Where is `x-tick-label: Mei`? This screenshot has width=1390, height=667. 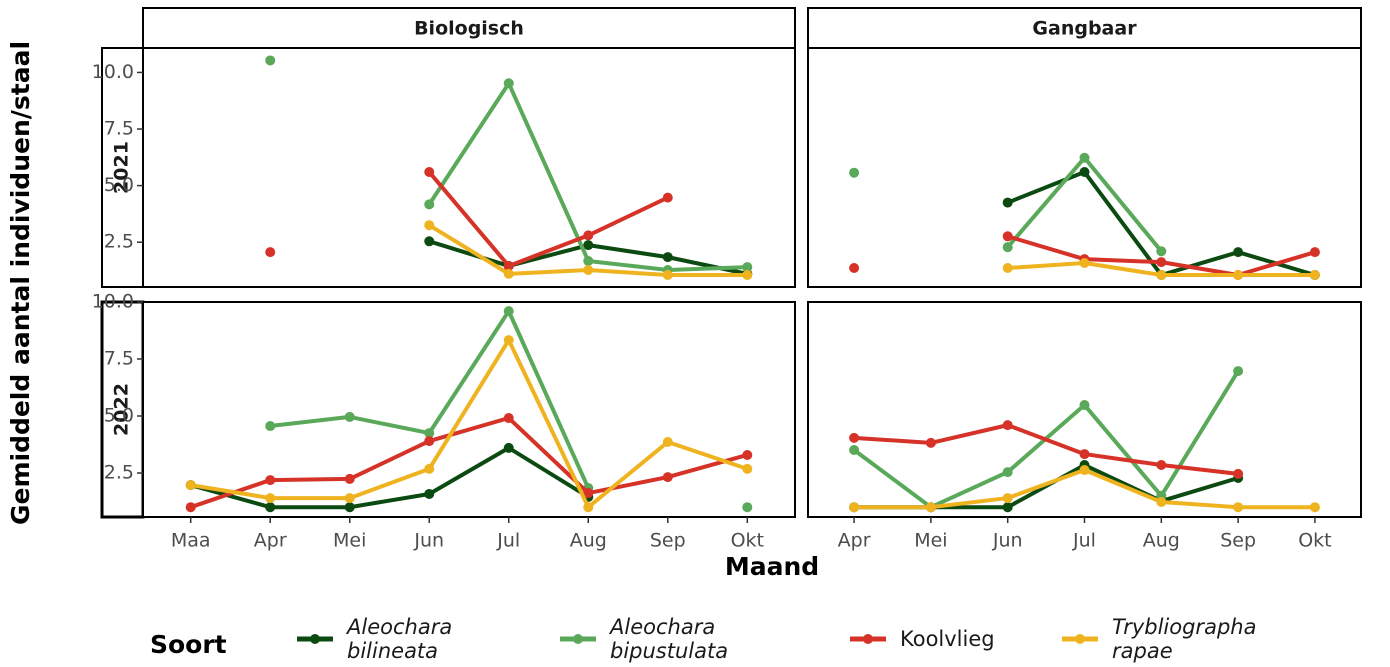 x-tick-label: Mei is located at coordinates (930, 541).